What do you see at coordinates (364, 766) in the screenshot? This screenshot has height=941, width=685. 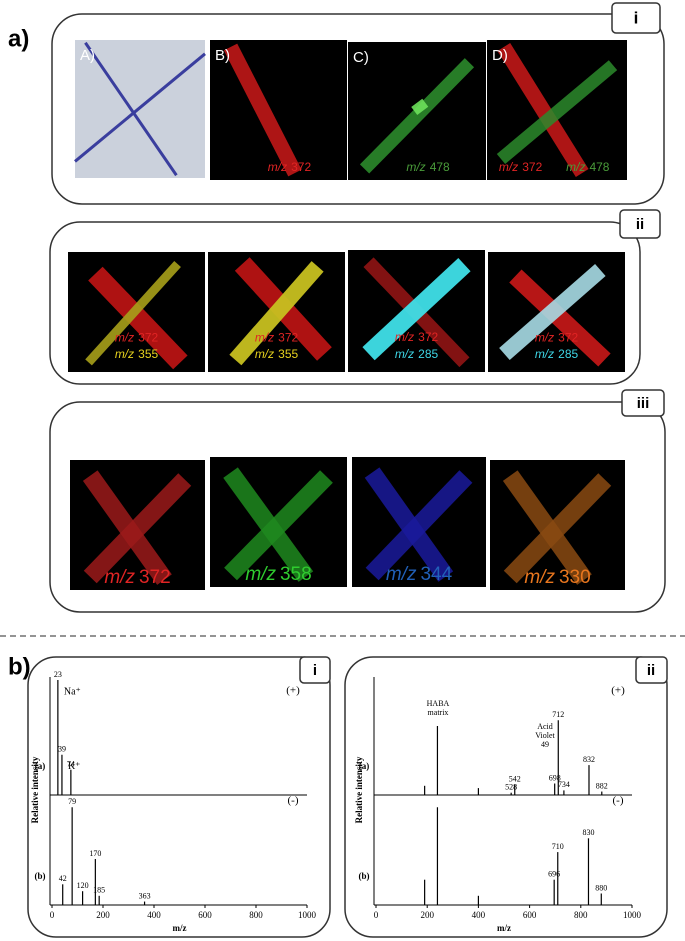 I see `trace-label: (a)` at bounding box center [364, 766].